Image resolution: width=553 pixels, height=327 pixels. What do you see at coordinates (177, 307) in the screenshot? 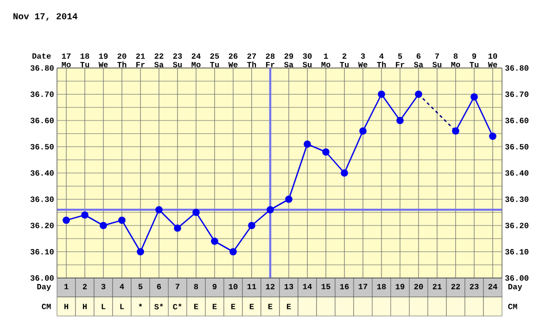
I see `text: C*` at bounding box center [177, 307].